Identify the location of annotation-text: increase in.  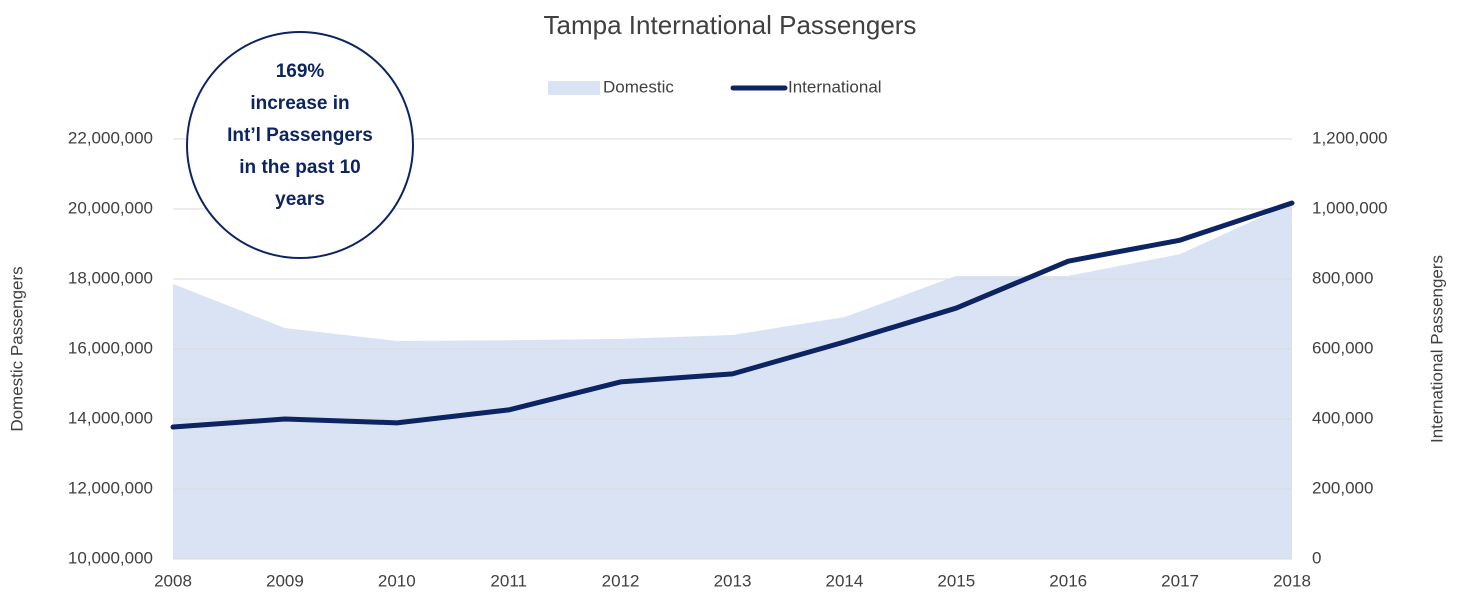
(299, 103).